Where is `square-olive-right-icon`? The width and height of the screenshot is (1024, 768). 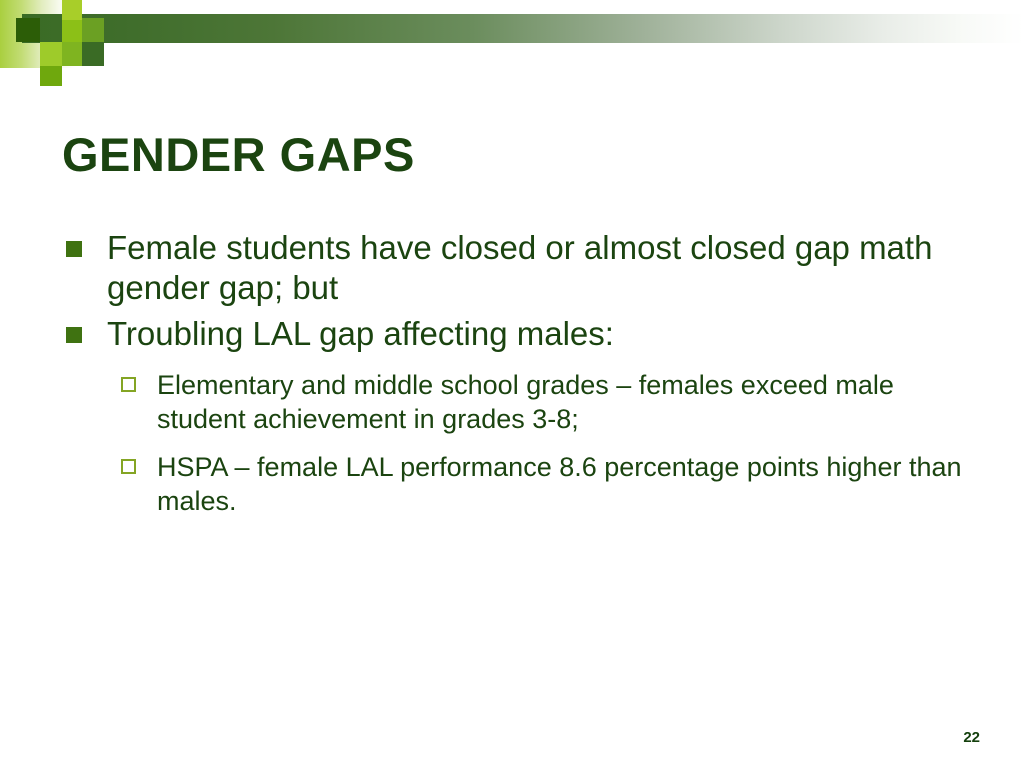 square-olive-right-icon is located at coordinates (93, 30).